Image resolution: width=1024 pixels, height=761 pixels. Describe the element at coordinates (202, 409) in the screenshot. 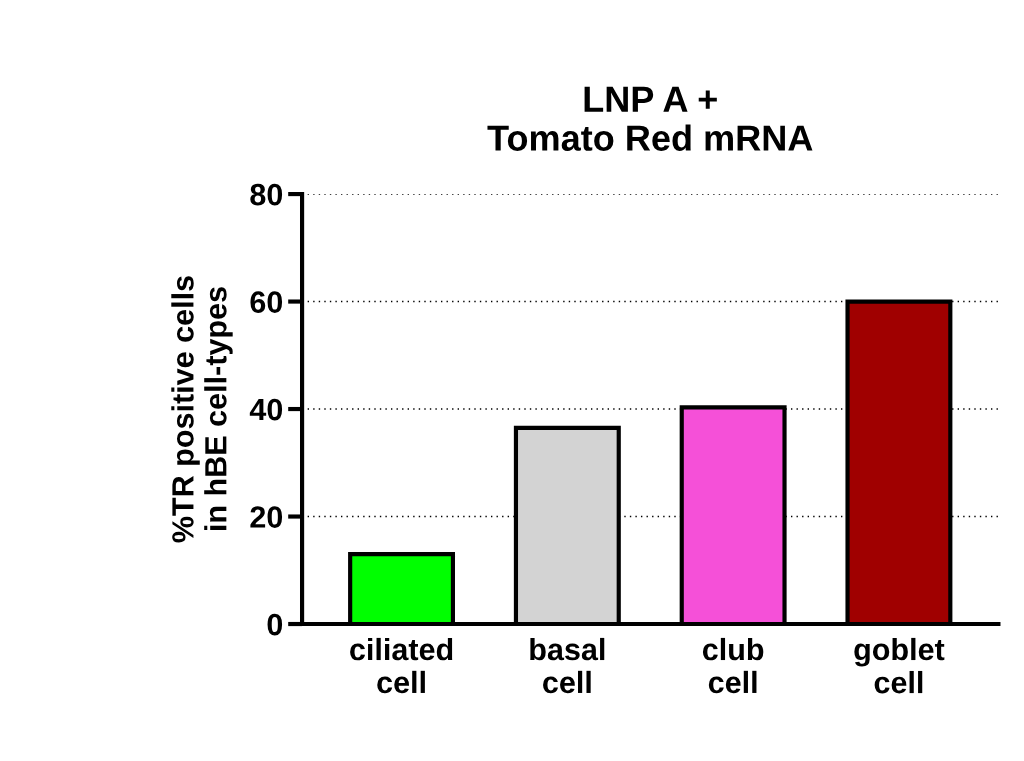

I see `y-axis-title: %TR positive cells in hBE cell-types` at that location.